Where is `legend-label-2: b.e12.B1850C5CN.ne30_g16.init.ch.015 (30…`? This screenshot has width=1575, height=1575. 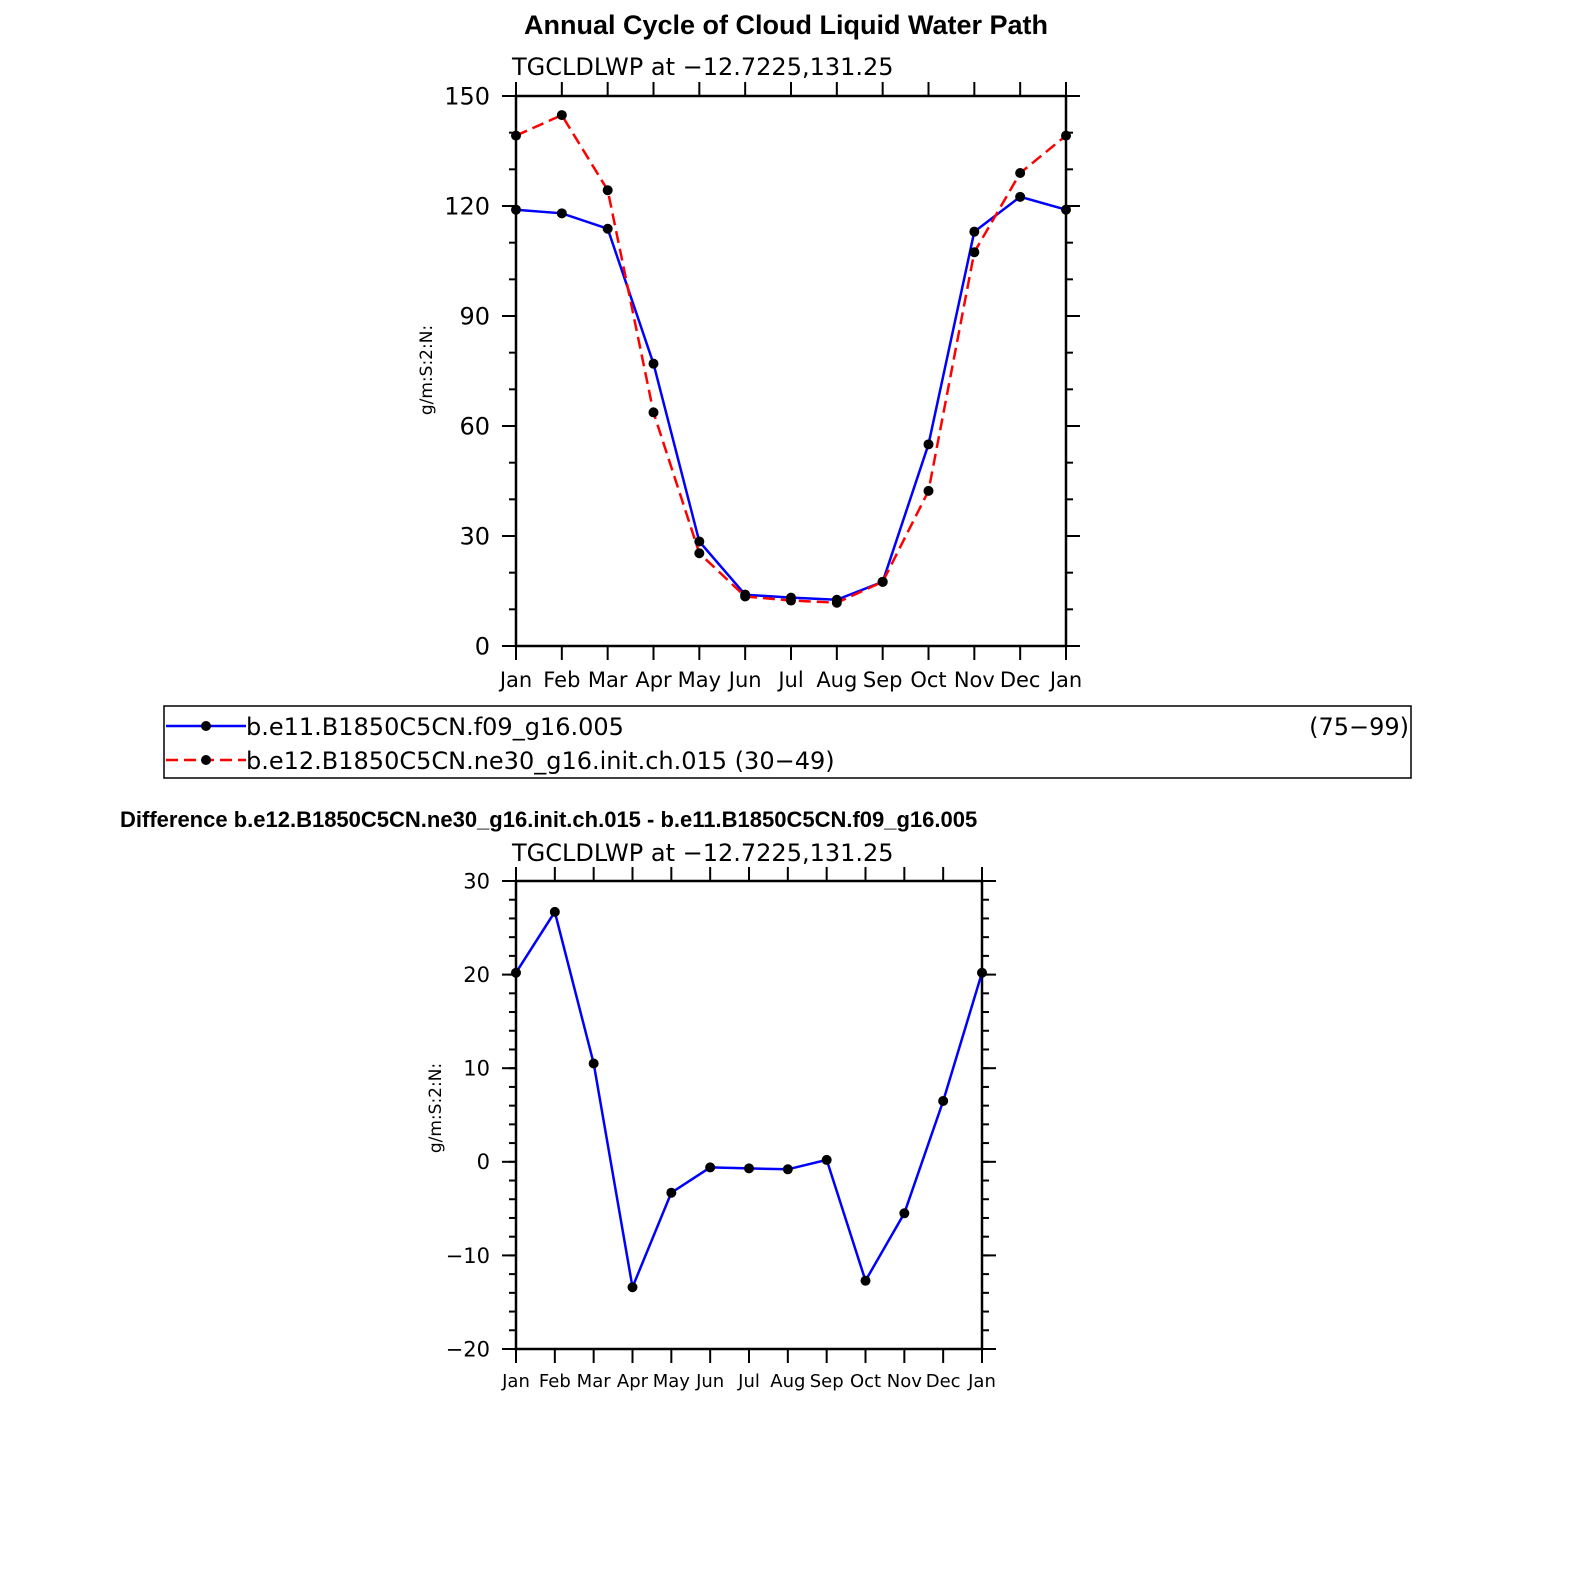
legend-label-2: b.e12.B1850C5CN.ne30_g16.init.ch.015 (30… is located at coordinates (540, 761).